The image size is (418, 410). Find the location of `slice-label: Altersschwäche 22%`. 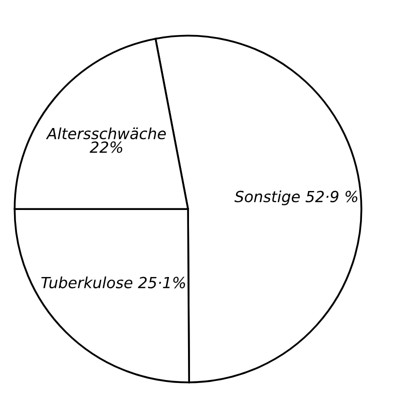

slice-label: Altersschwäche 22% is located at coordinates (106, 140).